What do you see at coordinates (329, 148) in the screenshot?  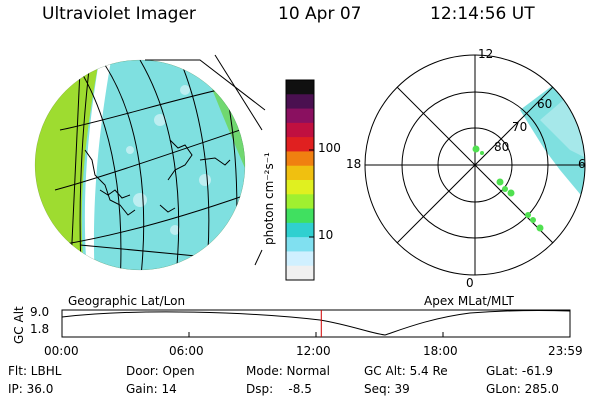 I see `colorbar-tick-100: 100` at bounding box center [329, 148].